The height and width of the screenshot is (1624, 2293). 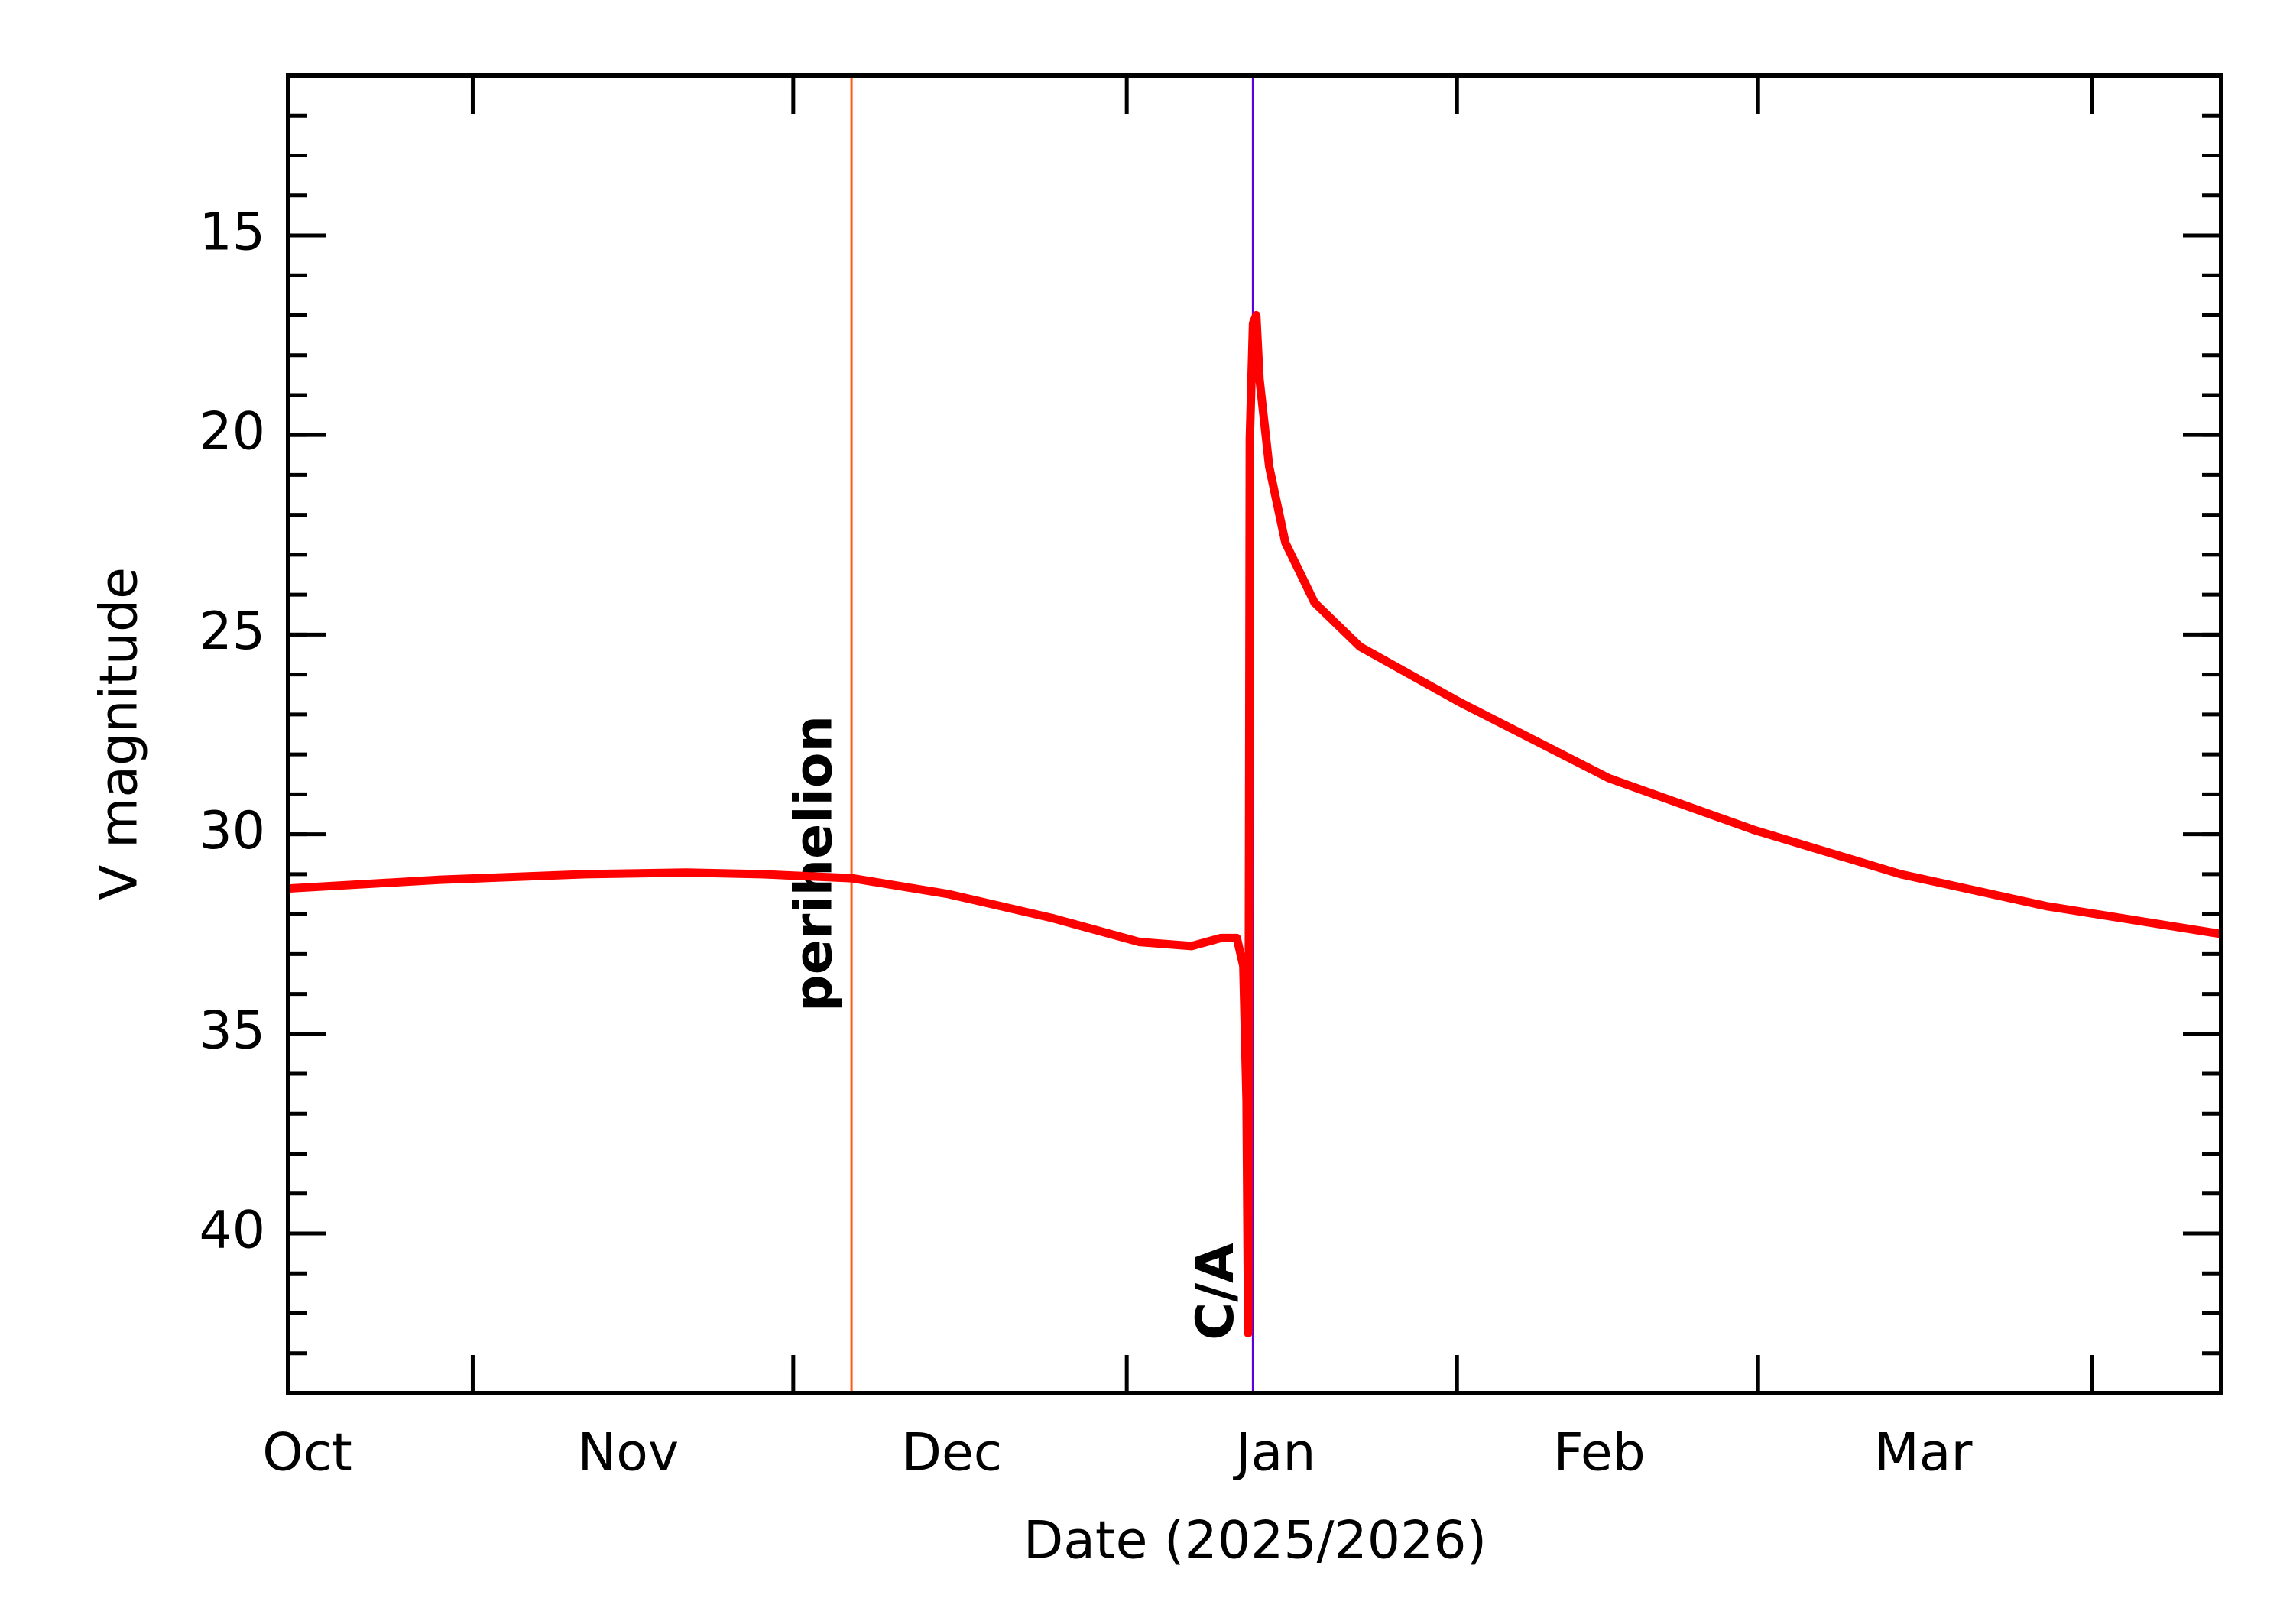 What do you see at coordinates (1255, 1541) in the screenshot?
I see `x-axis-label: Date (2025/2026)` at bounding box center [1255, 1541].